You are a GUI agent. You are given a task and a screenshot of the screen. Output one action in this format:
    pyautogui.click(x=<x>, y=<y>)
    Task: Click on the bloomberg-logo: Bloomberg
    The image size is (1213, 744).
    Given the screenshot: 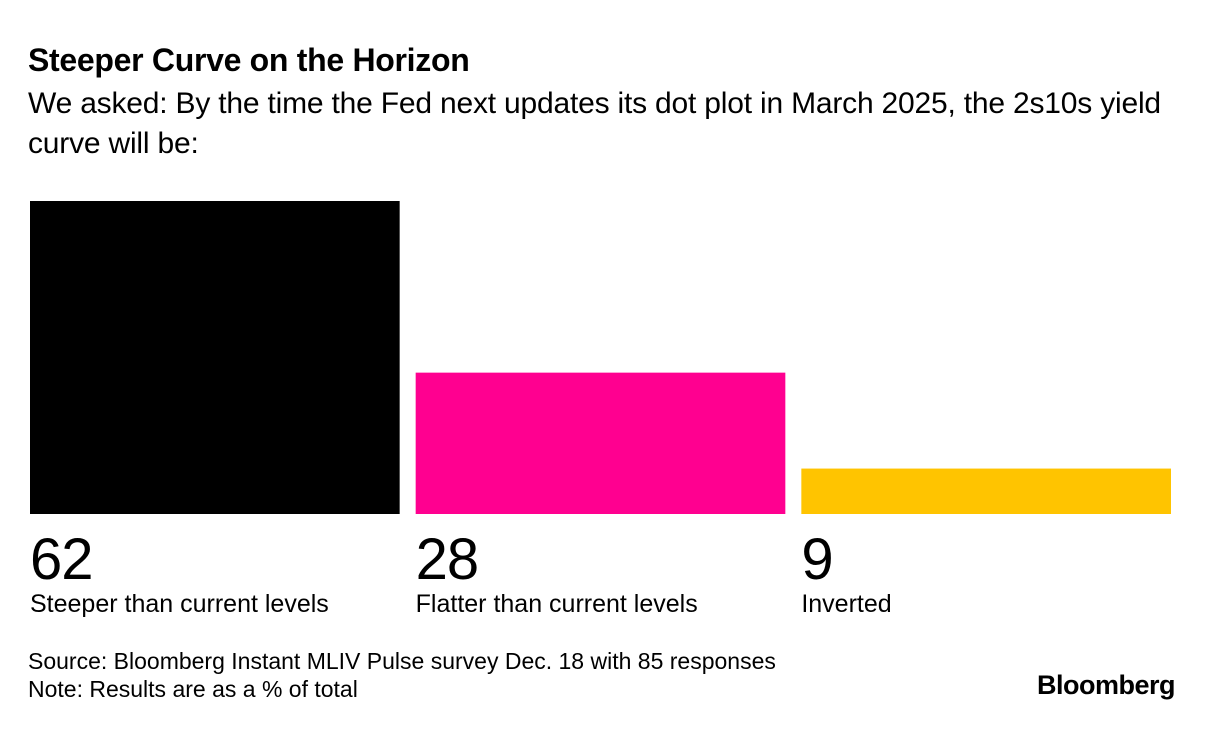 What is the action you would take?
    pyautogui.click(x=1106, y=685)
    